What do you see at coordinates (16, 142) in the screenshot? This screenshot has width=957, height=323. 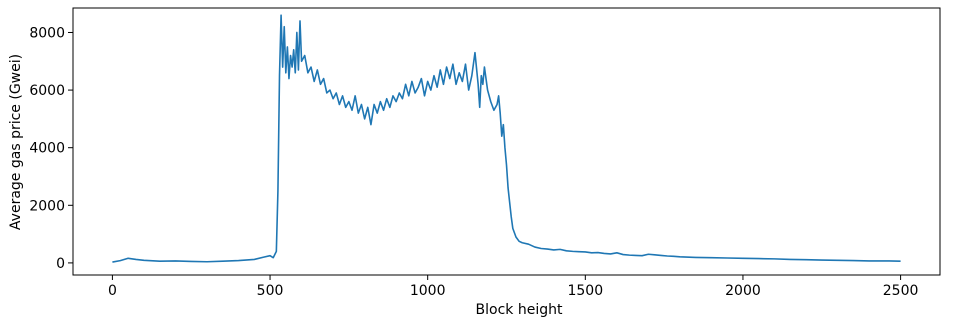 I see `y-axis-label: Average gas price (Gwei)` at bounding box center [16, 142].